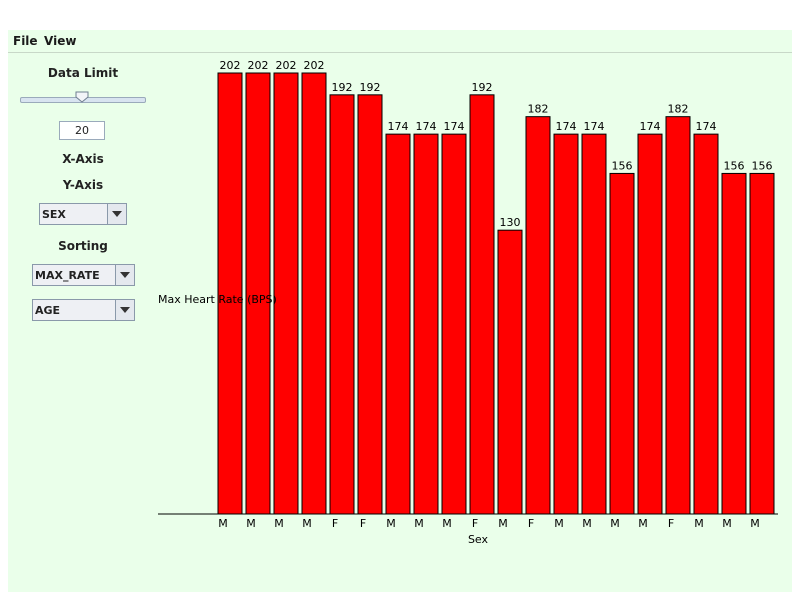 The width and height of the screenshot is (800, 600). What do you see at coordinates (83, 214) in the screenshot?
I see `y-axis-dropdown: SEX` at bounding box center [83, 214].